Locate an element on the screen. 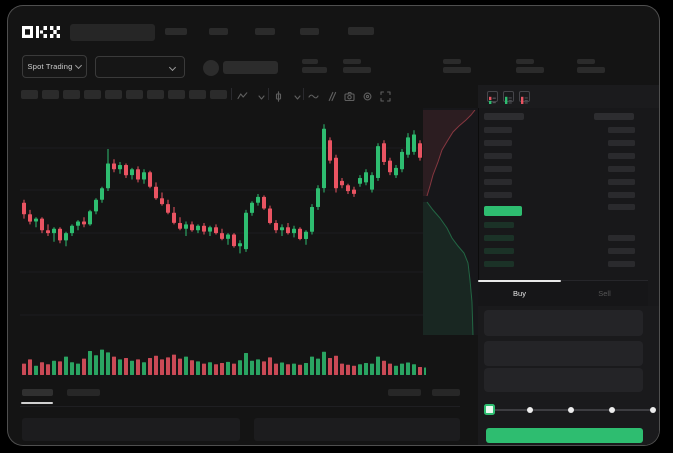  amount-slider is located at coordinates (570, 410).